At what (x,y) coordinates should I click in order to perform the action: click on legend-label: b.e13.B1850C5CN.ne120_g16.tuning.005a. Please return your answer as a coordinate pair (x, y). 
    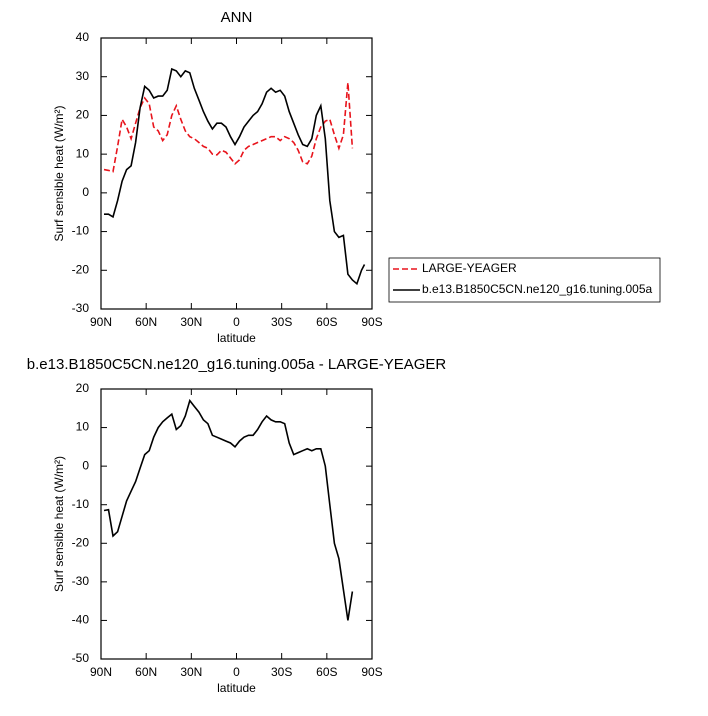
    Looking at the image, I should click on (537, 289).